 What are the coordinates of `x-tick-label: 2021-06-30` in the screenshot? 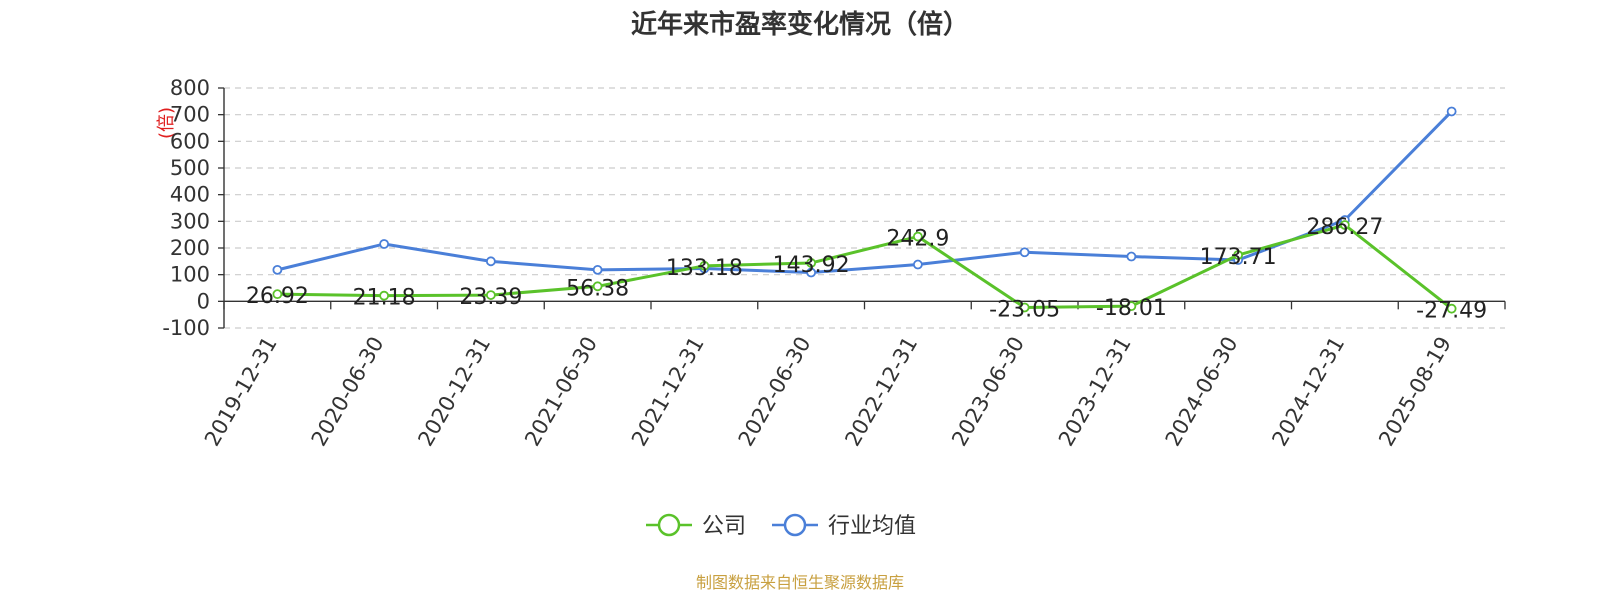 It's located at (561, 392).